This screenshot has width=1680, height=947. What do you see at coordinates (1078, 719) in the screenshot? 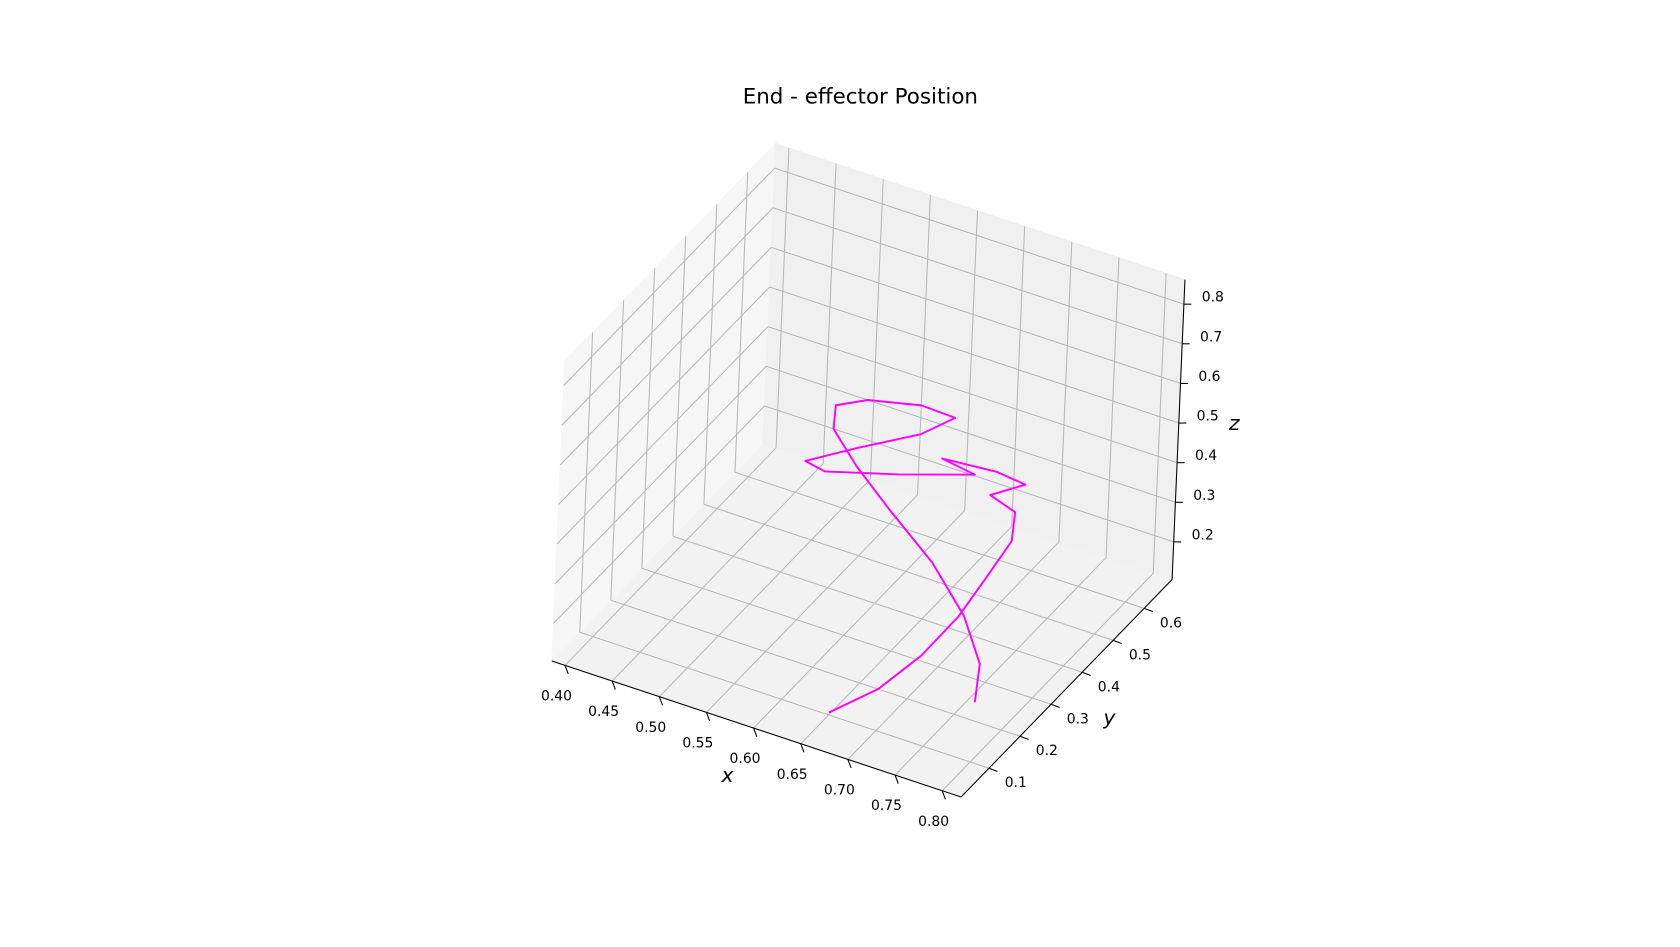
I see `y-tick-label: 0.3` at bounding box center [1078, 719].